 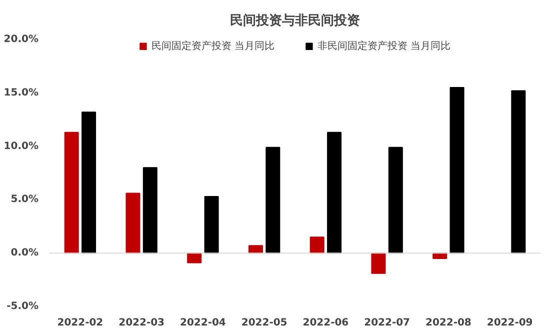 I want to click on x-tick-label: 2022-03, so click(x=141, y=323).